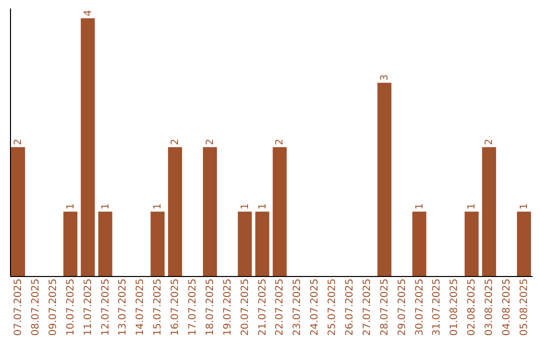 This screenshot has width=540, height=340. I want to click on x-tick-label: 11.07.2025, so click(88, 307).